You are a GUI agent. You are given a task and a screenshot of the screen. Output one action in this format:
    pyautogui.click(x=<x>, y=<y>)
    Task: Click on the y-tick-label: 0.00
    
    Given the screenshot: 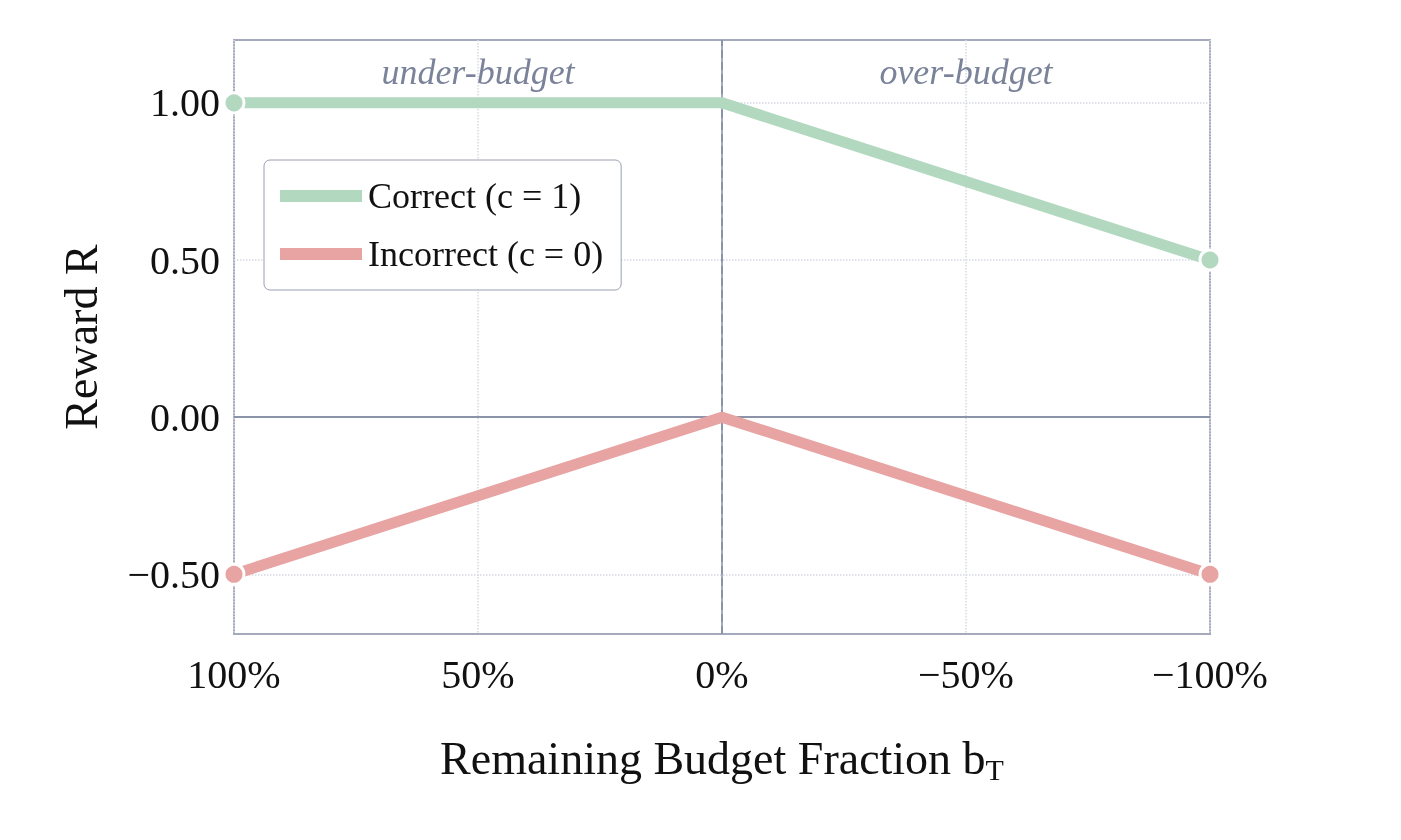 What is the action you would take?
    pyautogui.click(x=185, y=417)
    